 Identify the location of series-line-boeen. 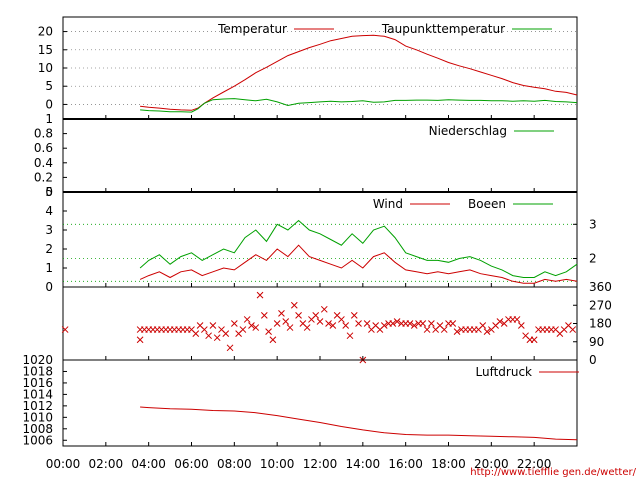
(358, 248).